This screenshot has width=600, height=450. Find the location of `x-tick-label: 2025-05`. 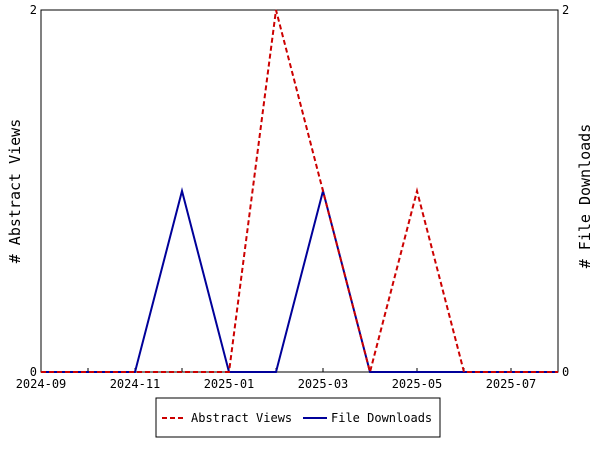

x-tick-label: 2025-05 is located at coordinates (417, 384).